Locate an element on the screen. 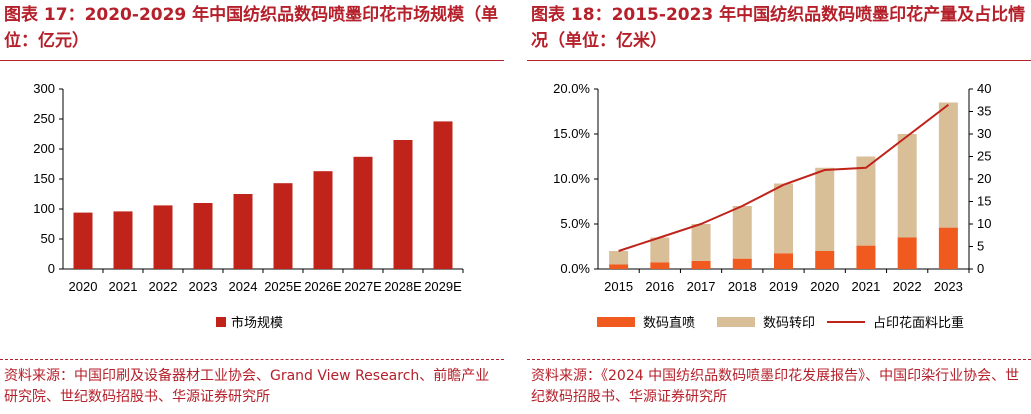  right-y-tick-label: 25 is located at coordinates (984, 156).